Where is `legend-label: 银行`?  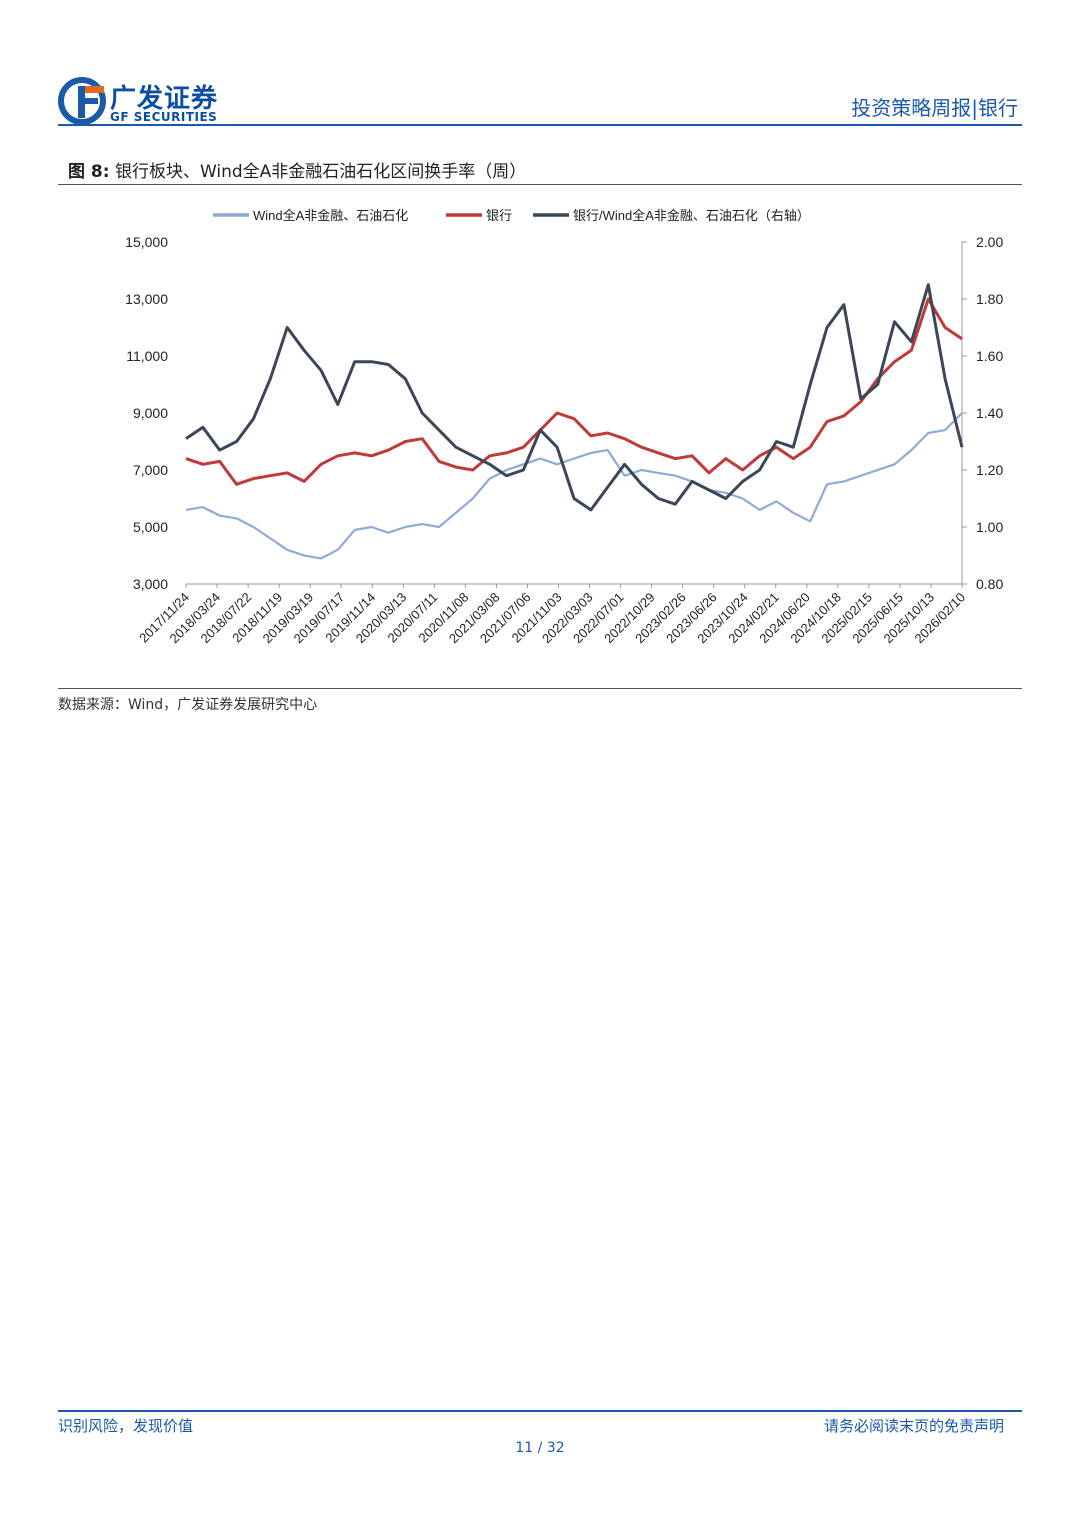
legend-label: 银行 is located at coordinates (499, 215).